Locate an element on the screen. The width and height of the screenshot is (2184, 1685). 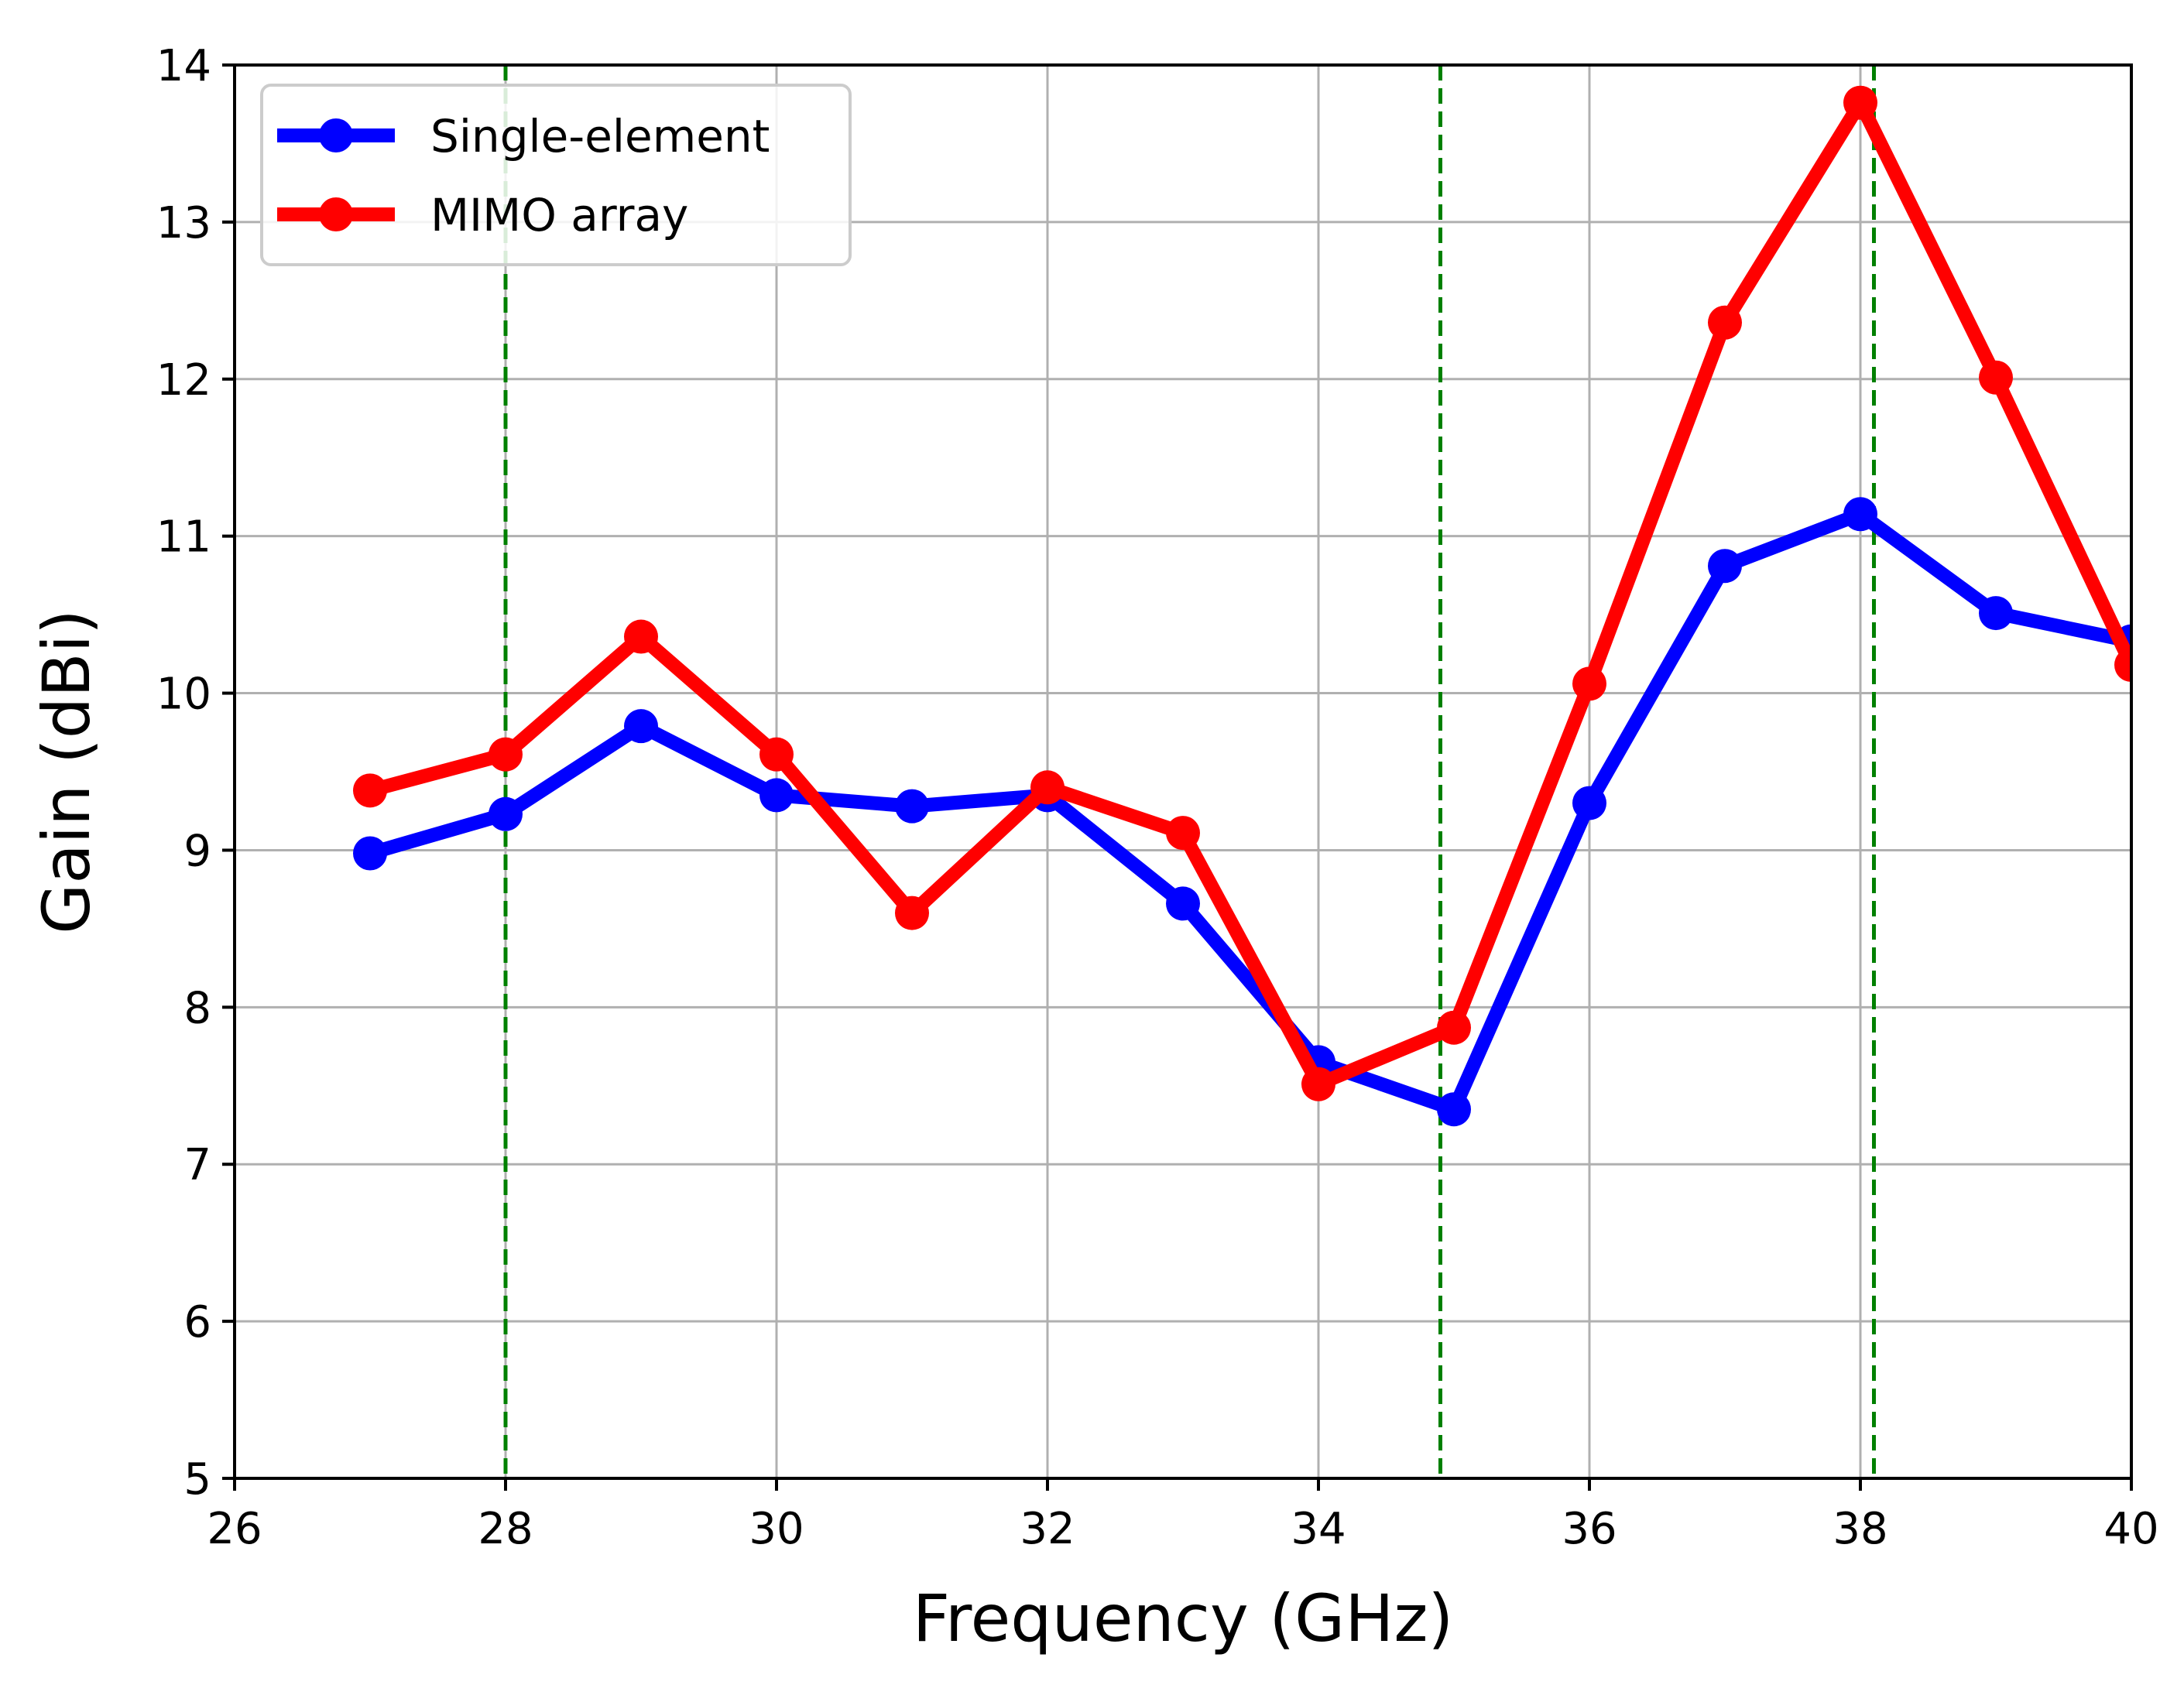
legend-label-mimo-array: MIMO array is located at coordinates (559, 215).